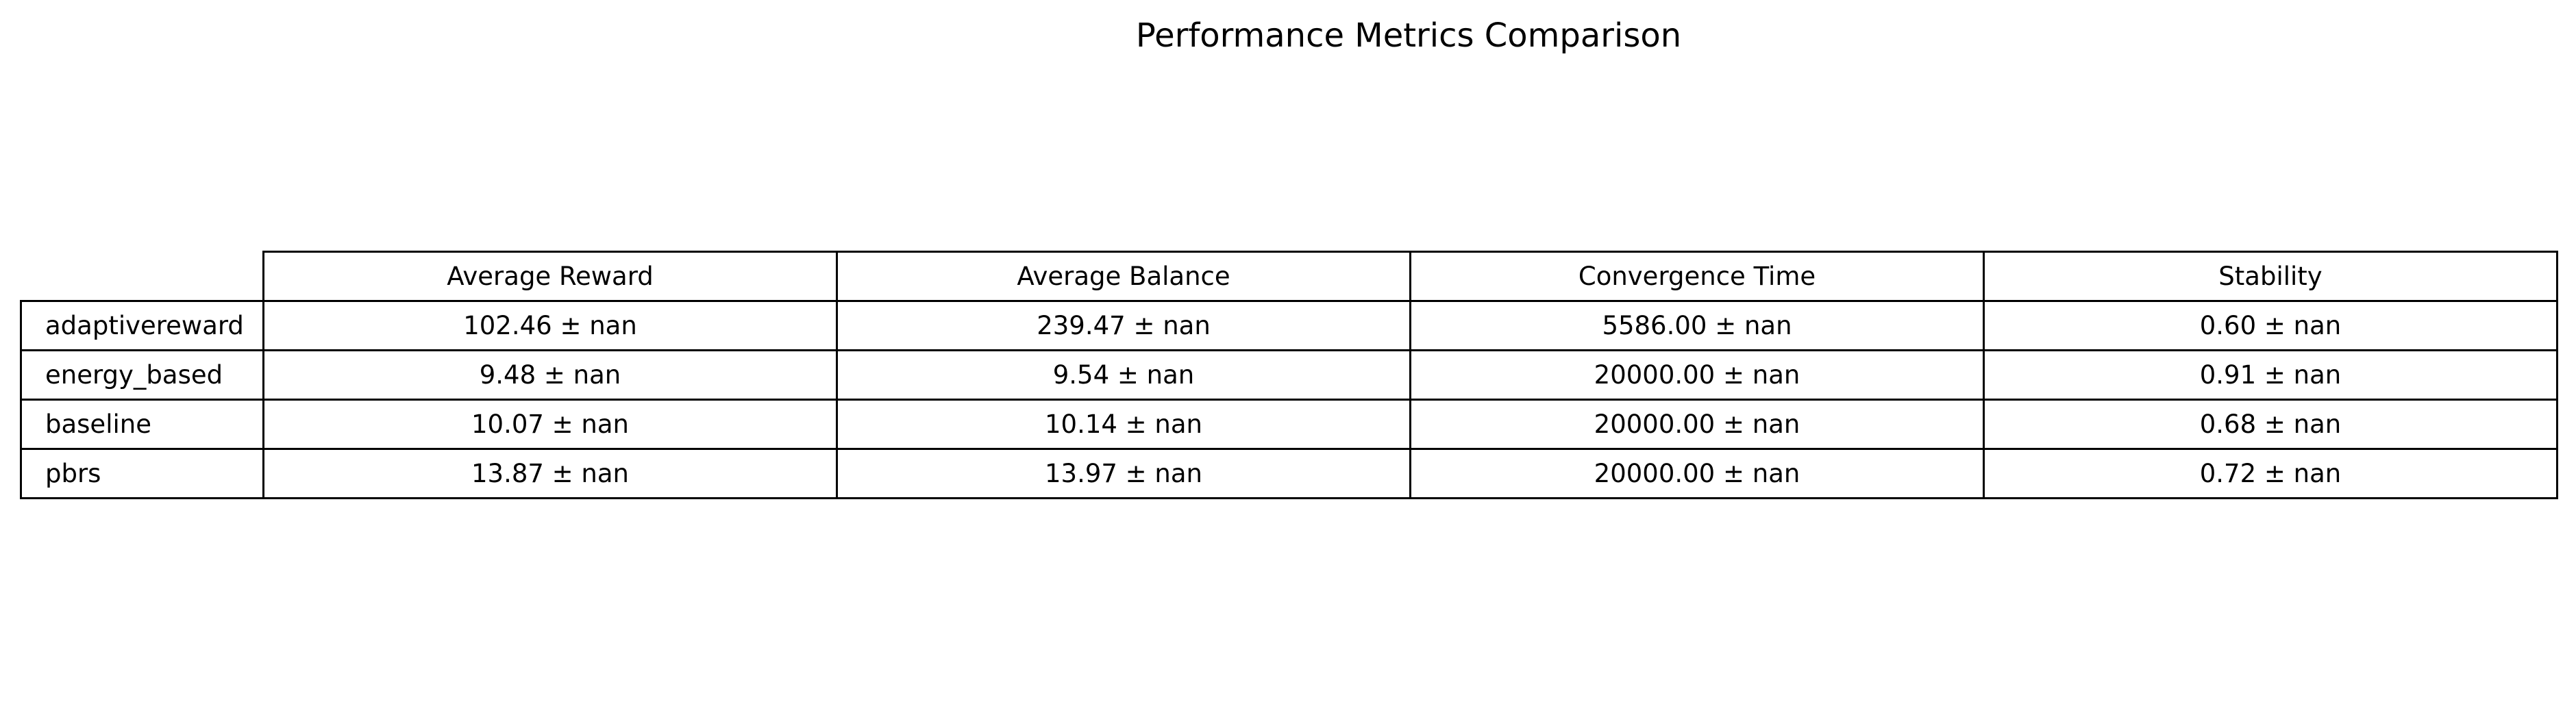 The width and height of the screenshot is (2576, 717). I want to click on row-header: pbrs, so click(142, 473).